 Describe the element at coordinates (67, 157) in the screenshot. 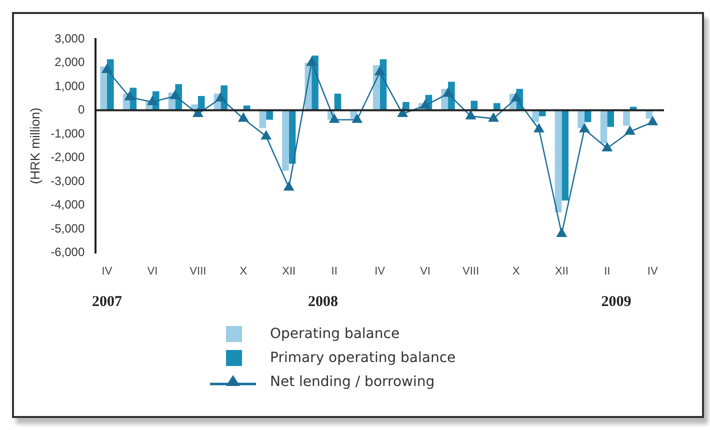

I see `y-tick-label: -2,000` at that location.